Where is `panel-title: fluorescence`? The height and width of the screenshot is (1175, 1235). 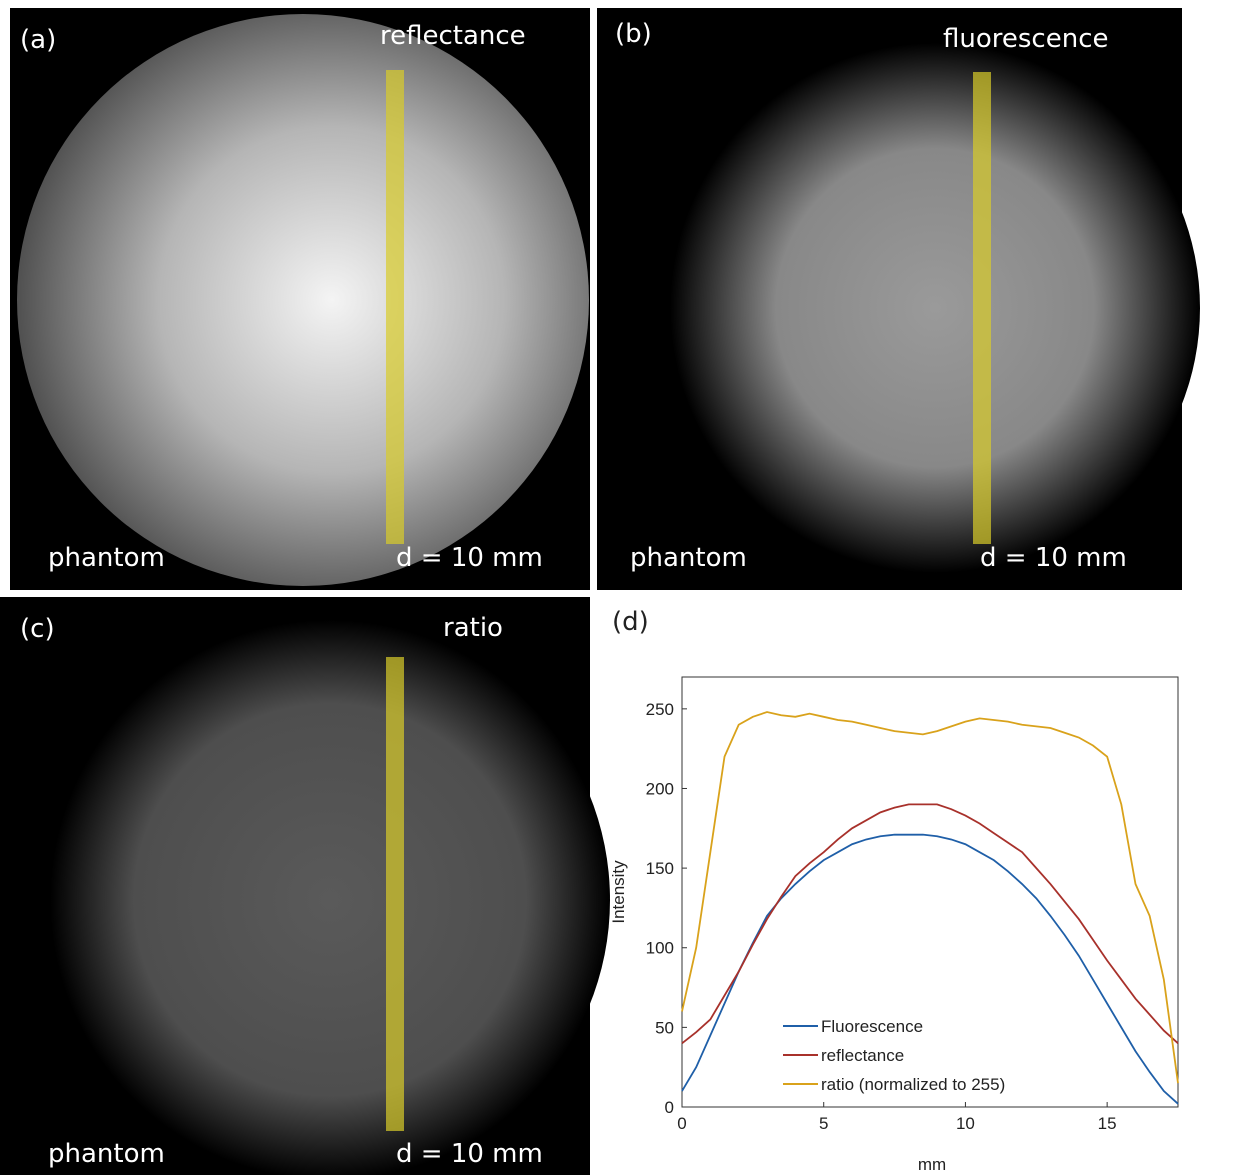 panel-title: fluorescence is located at coordinates (1025, 39).